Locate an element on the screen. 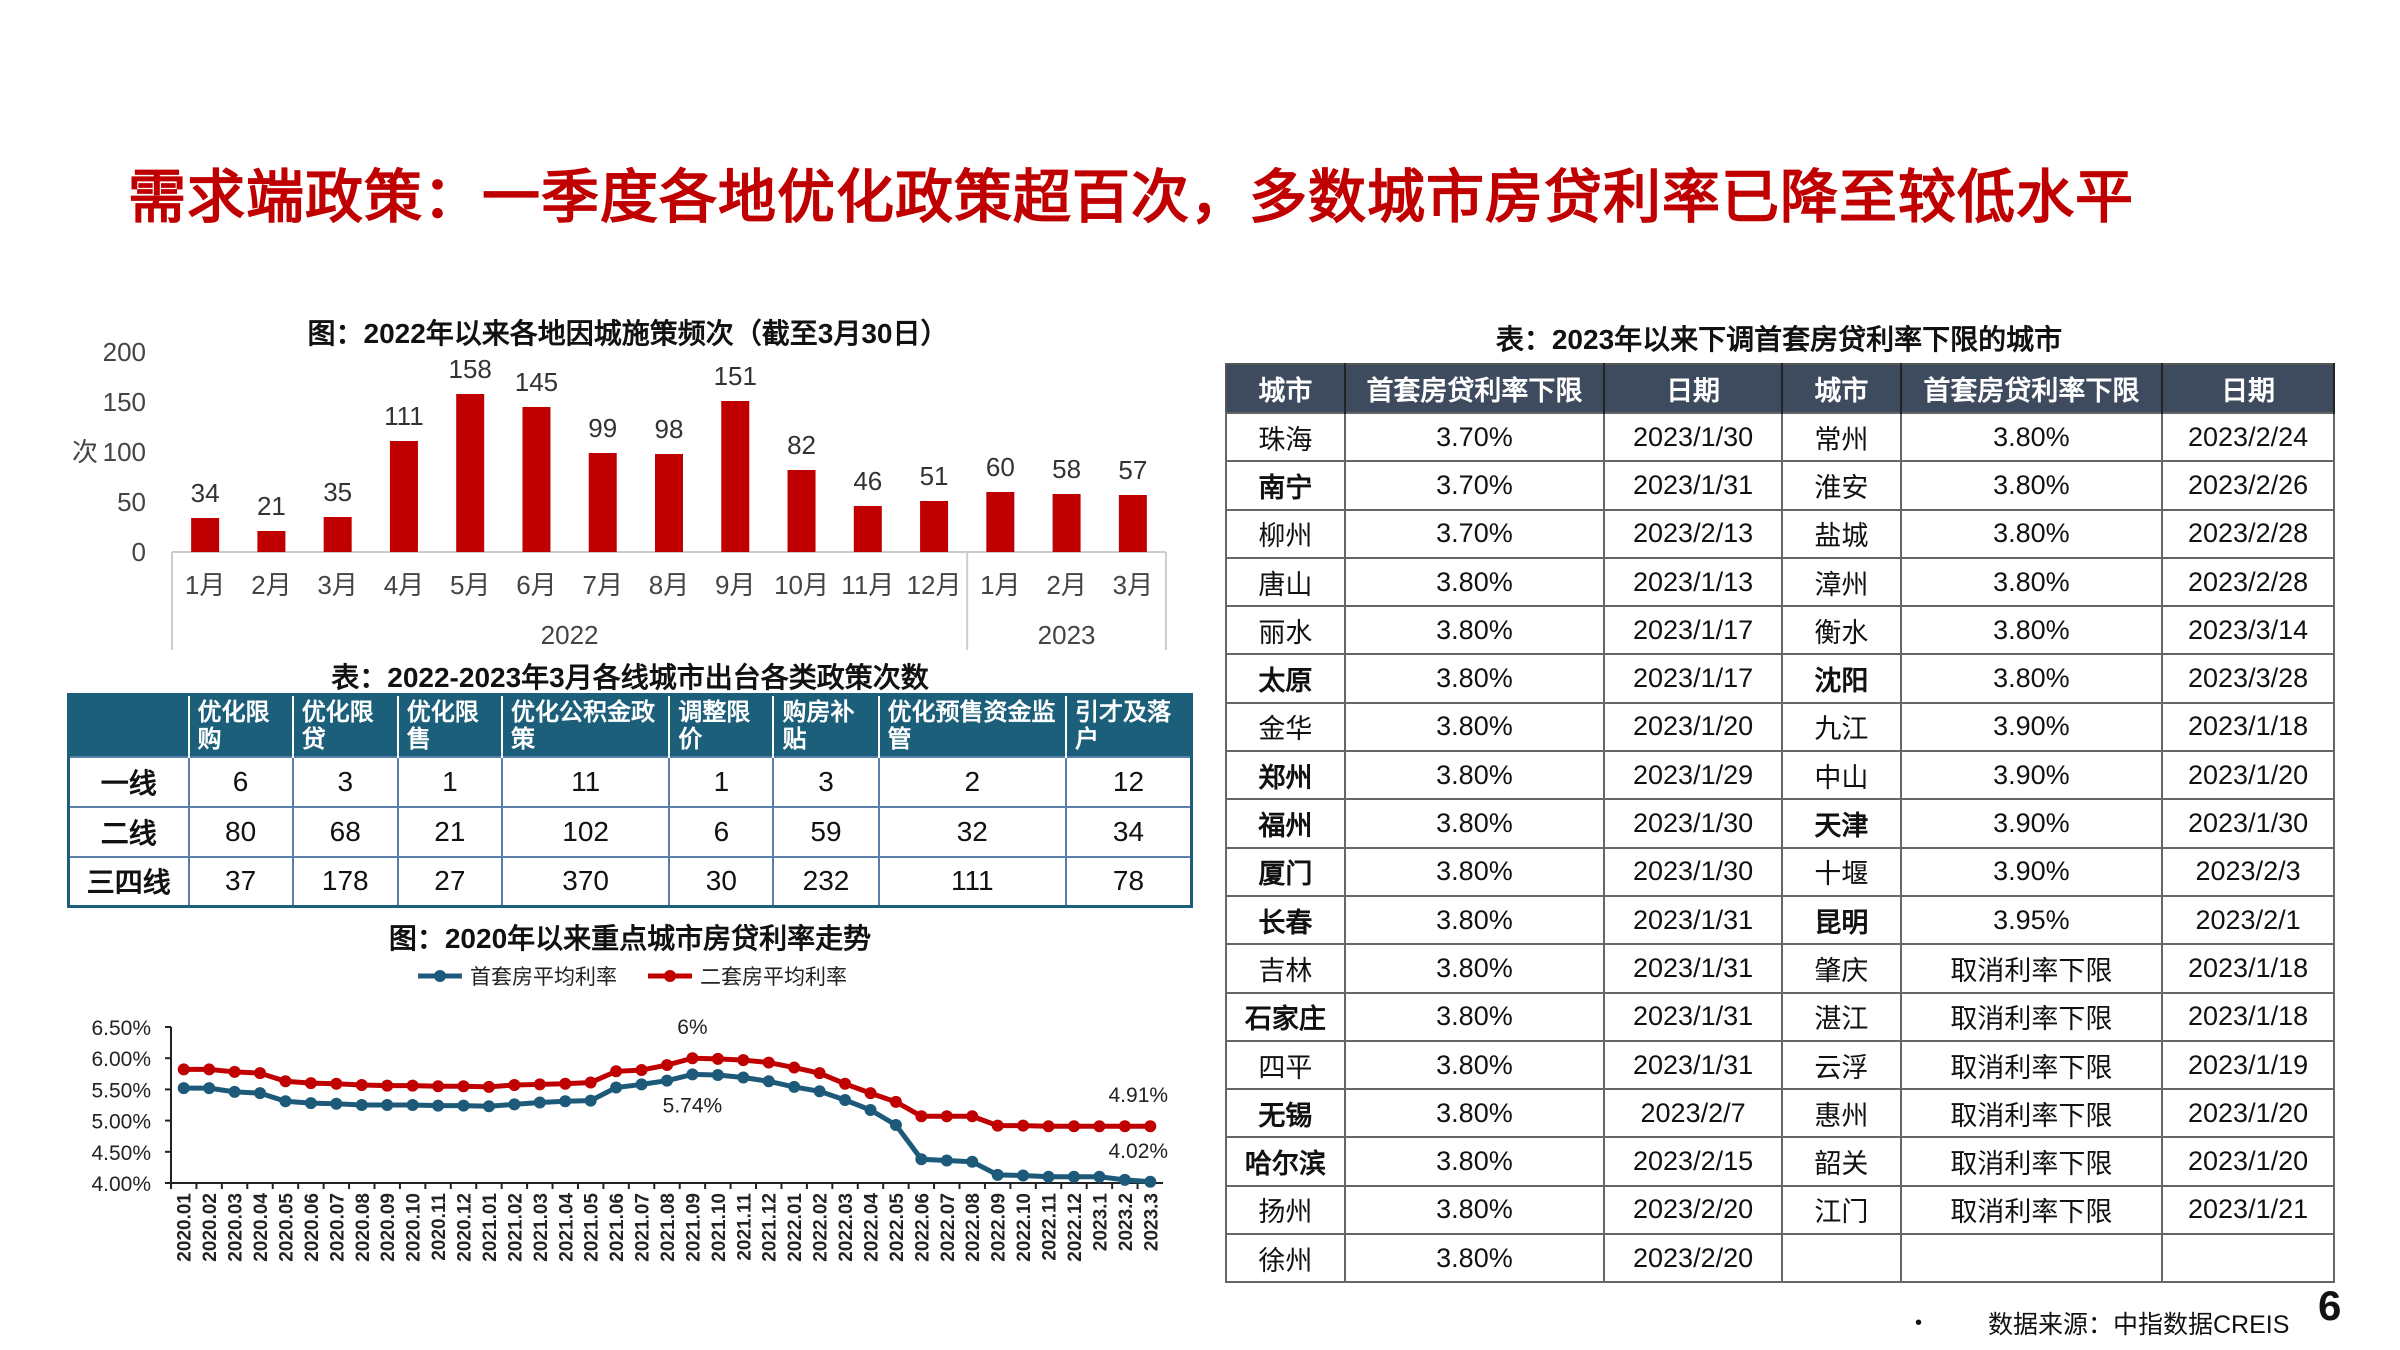 The image size is (2400, 1350). y-tick-label: 4.50% is located at coordinates (121, 1153).